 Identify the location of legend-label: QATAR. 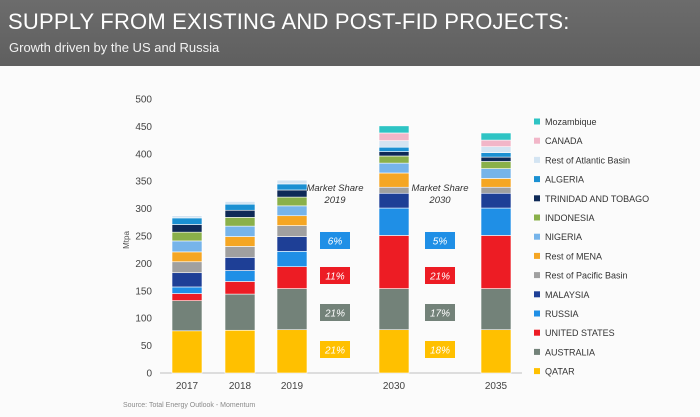
(560, 372).